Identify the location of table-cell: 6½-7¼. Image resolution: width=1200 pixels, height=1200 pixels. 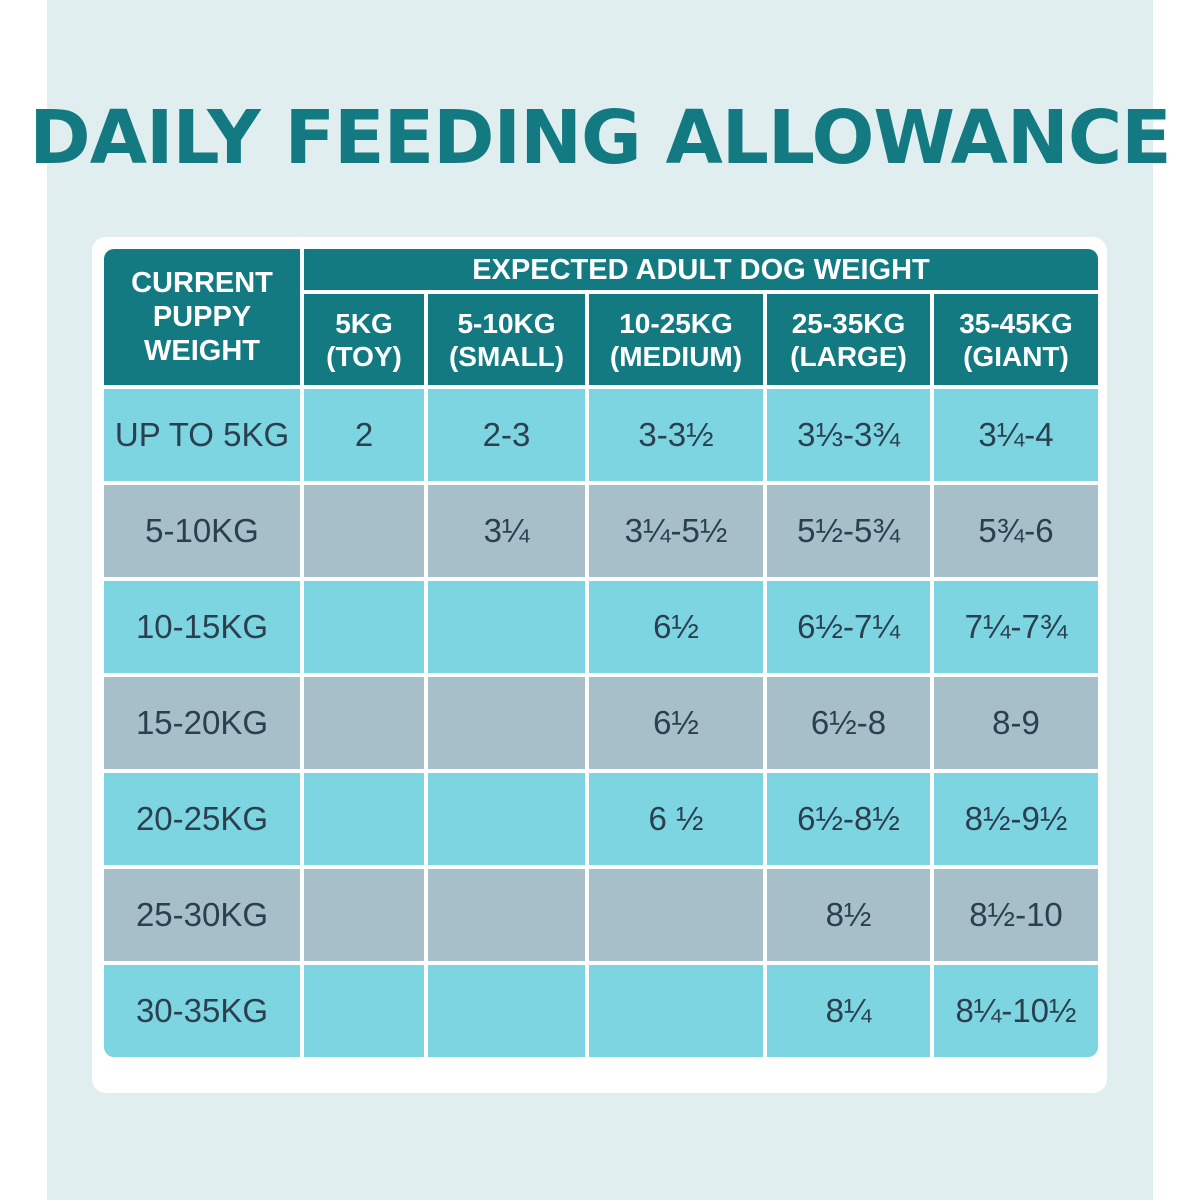
(848, 627).